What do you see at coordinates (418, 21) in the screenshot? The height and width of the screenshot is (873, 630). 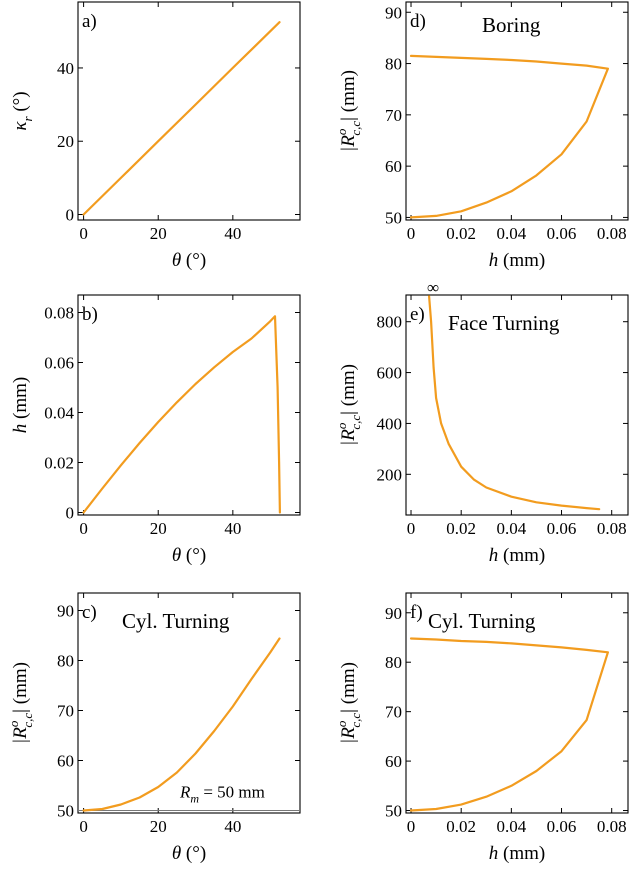 I see `panel-label: d)` at bounding box center [418, 21].